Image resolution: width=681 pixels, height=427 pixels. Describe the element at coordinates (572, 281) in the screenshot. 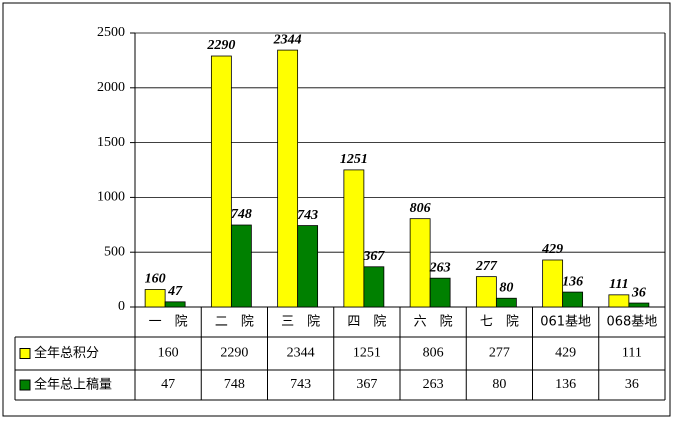

I see `data-label: 136` at that location.